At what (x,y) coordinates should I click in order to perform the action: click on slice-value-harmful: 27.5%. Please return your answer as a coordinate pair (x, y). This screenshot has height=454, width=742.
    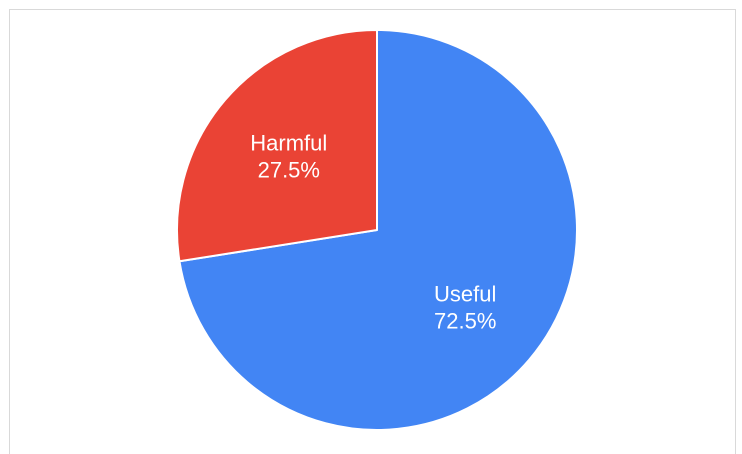
    Looking at the image, I should click on (289, 170).